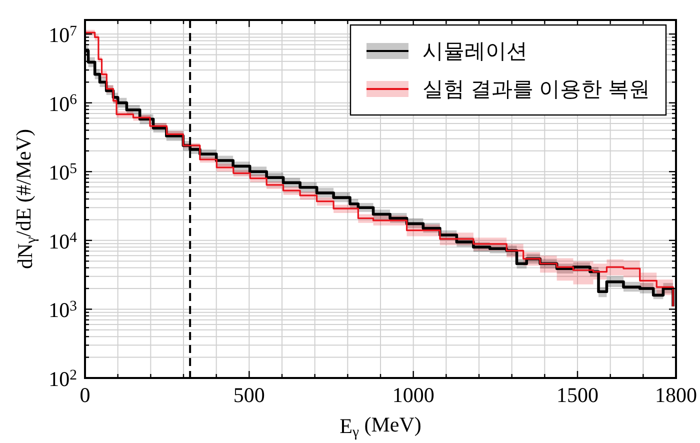 The height and width of the screenshot is (443, 700). Describe the element at coordinates (676, 395) in the screenshot. I see `x-tick-label: 1800` at that location.